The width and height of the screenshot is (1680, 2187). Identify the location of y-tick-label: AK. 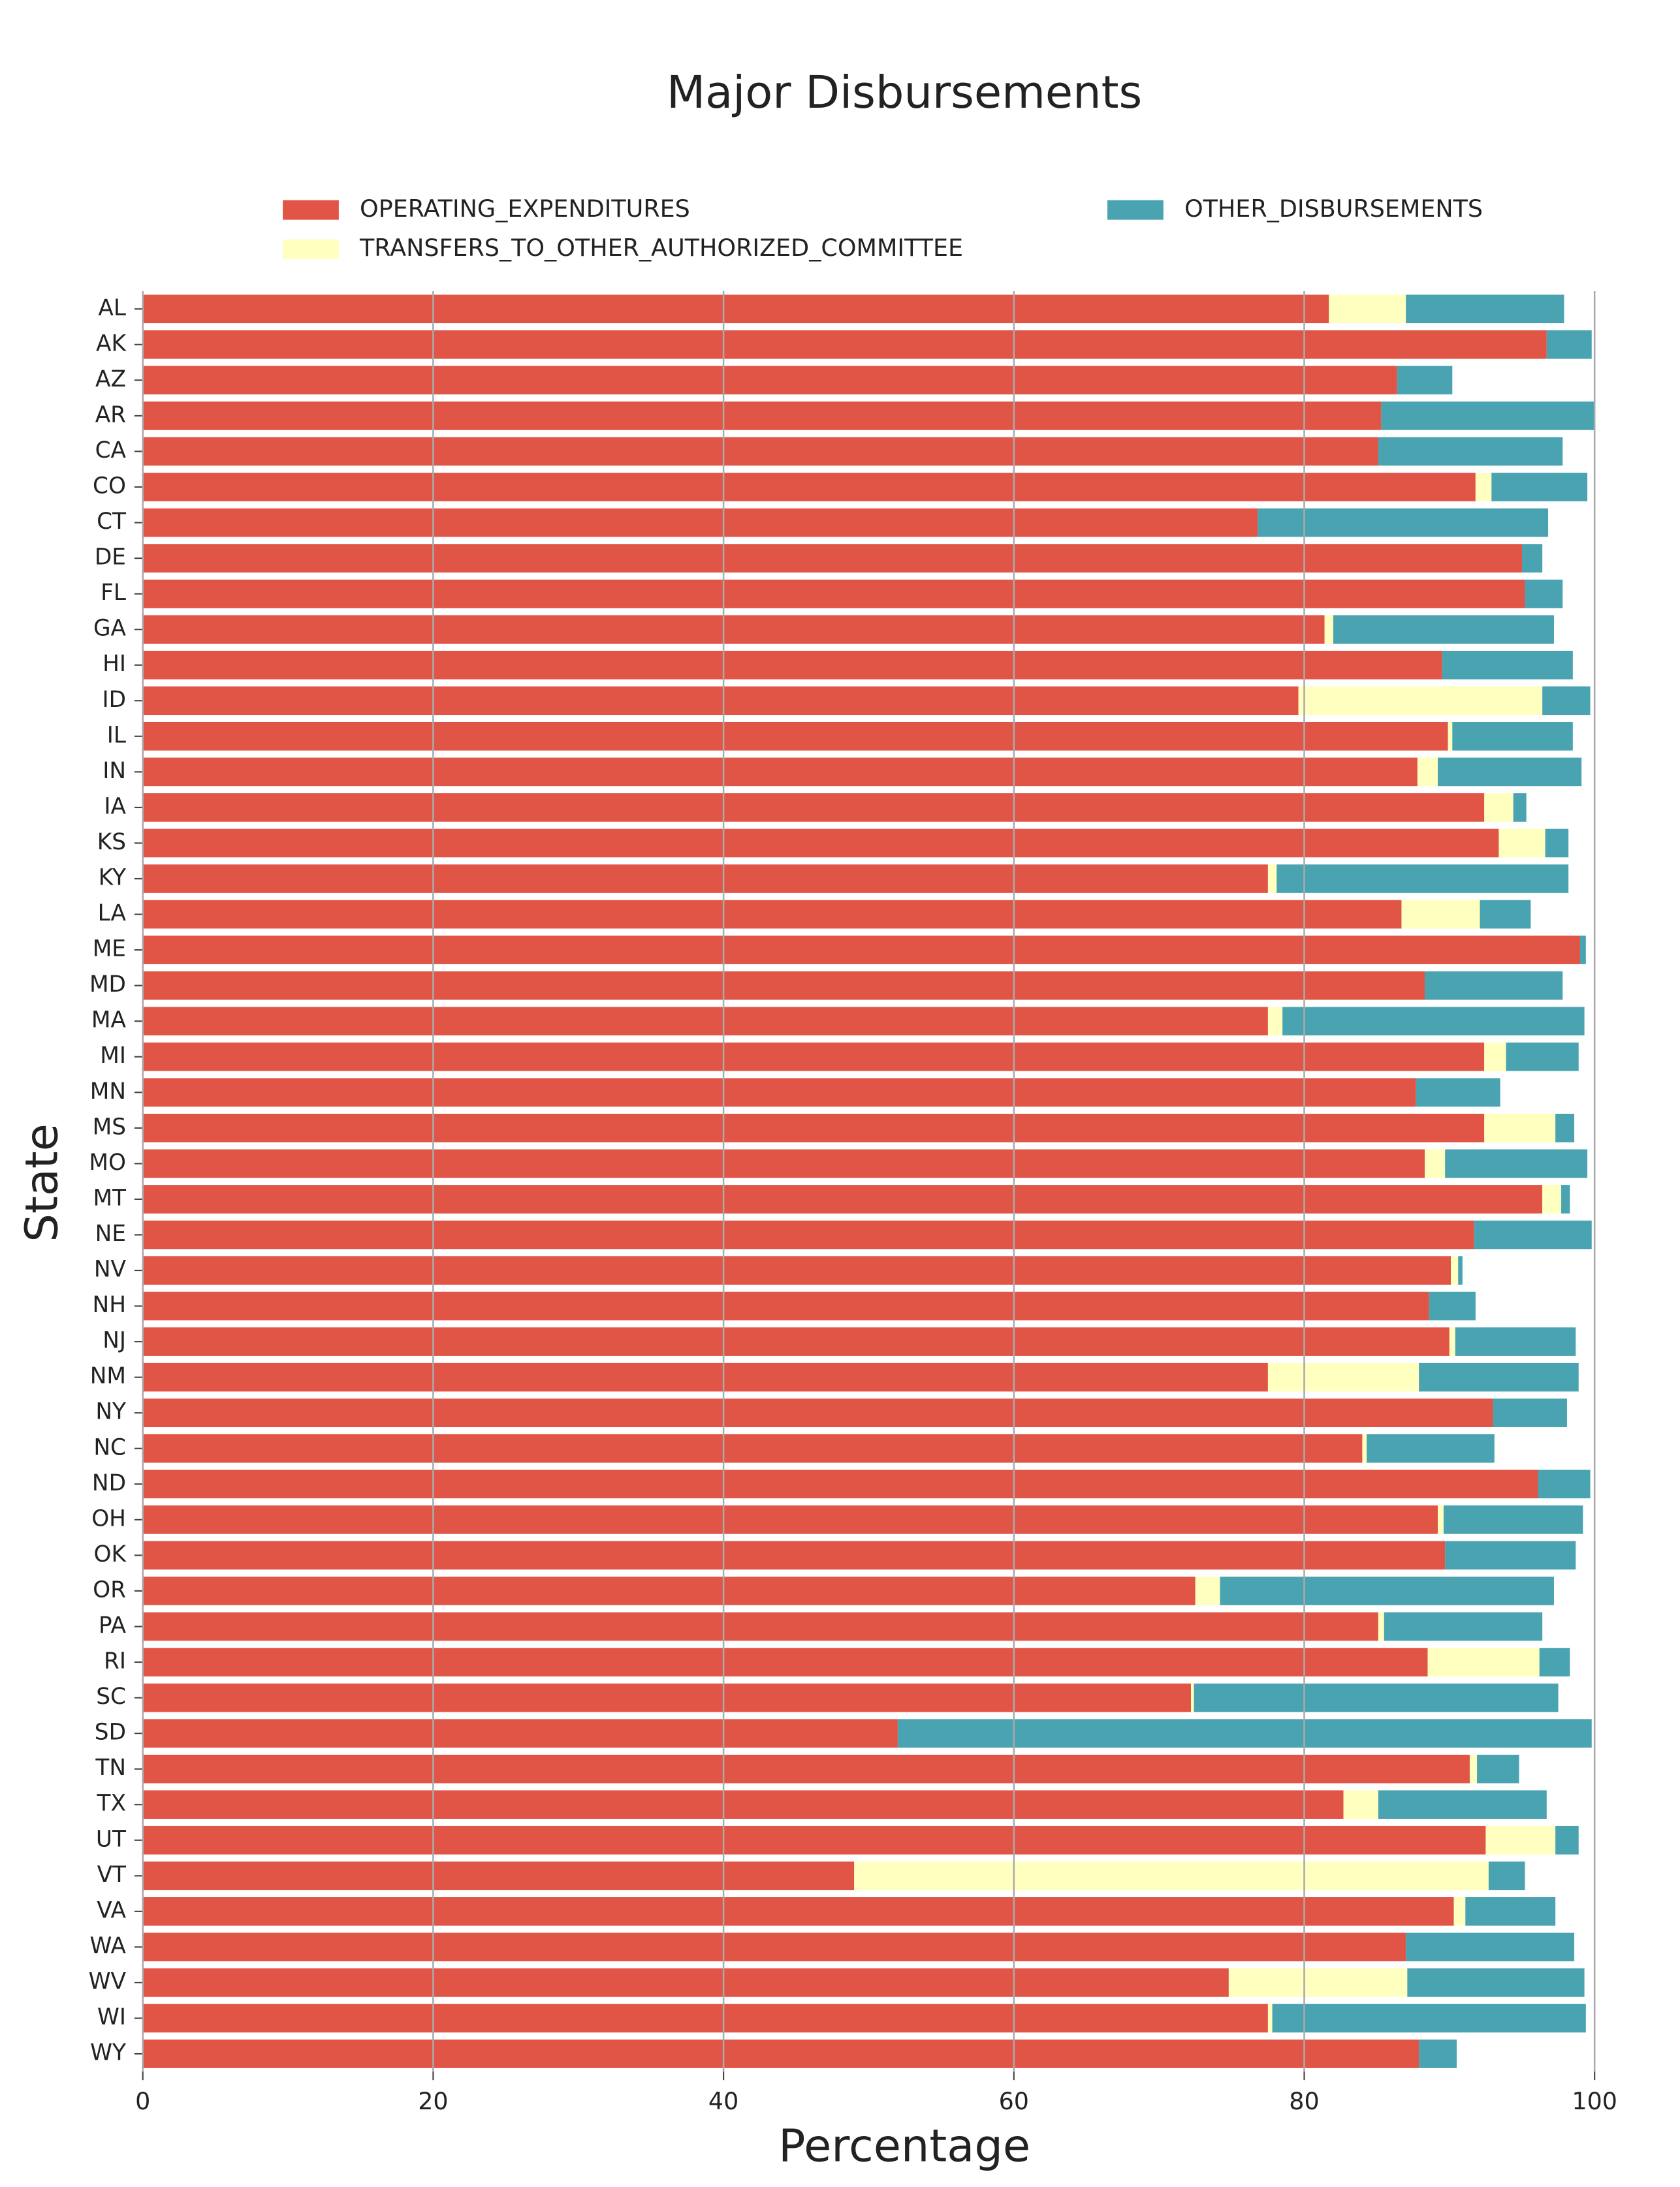
(112, 343).